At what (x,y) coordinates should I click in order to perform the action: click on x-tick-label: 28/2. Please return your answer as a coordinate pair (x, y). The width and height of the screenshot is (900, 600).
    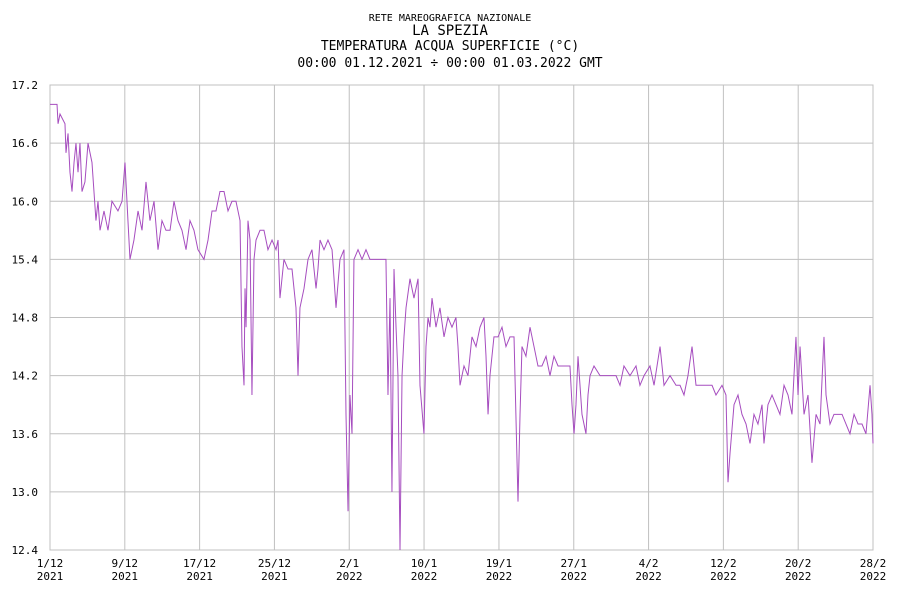
    Looking at the image, I should click on (873, 563).